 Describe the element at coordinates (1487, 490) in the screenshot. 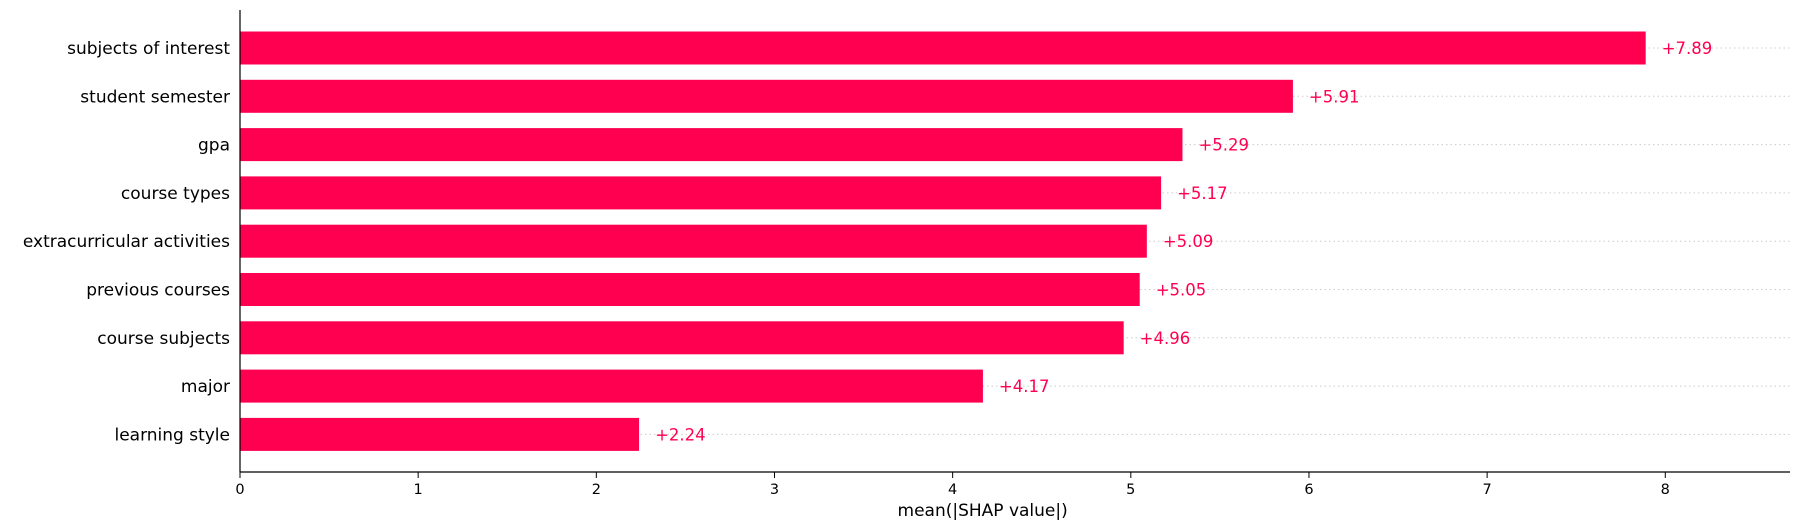

I see `x-tick-label: 7` at that location.